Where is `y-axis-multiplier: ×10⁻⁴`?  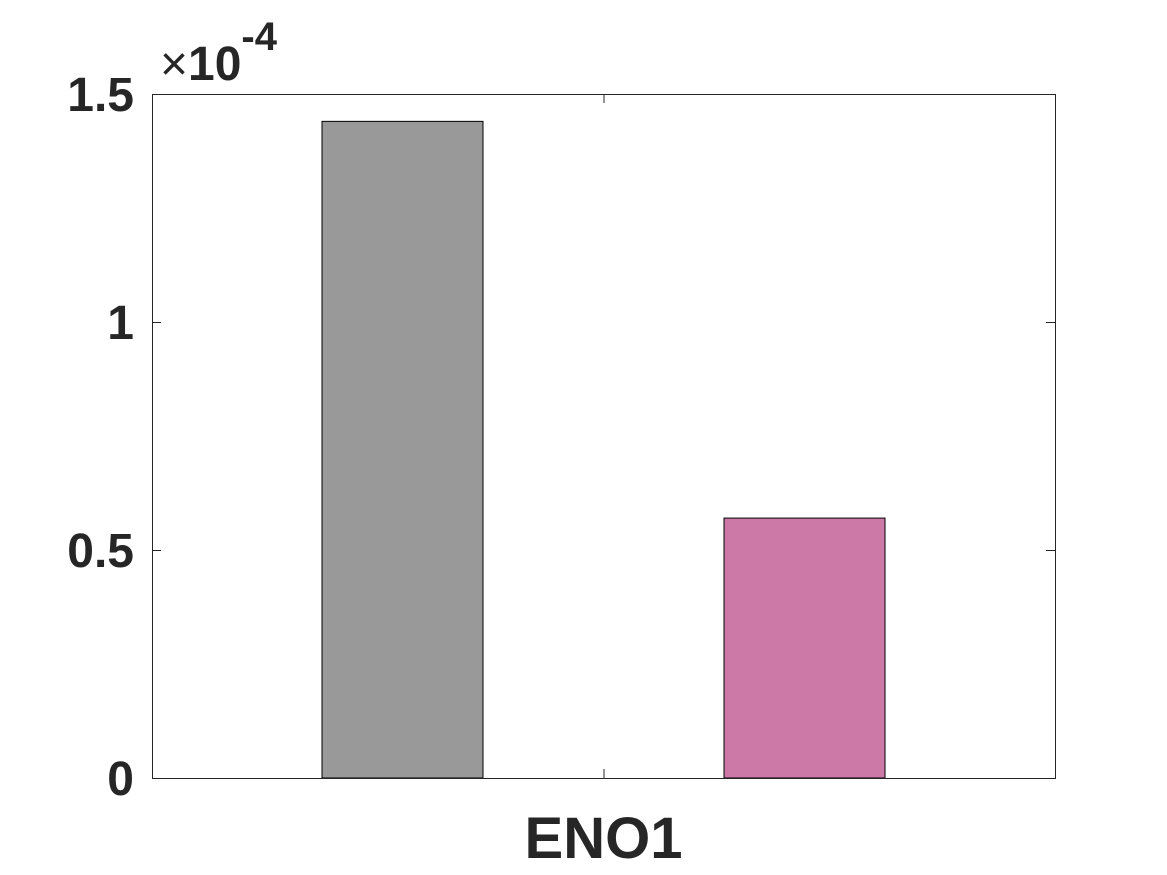
y-axis-multiplier: ×10⁻⁴ is located at coordinates (219, 53).